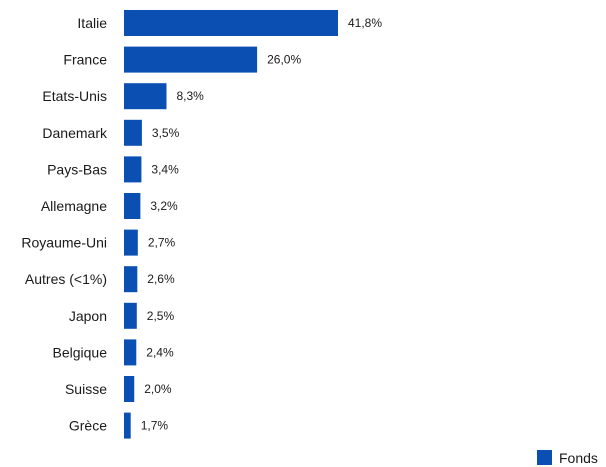 The image size is (606, 467). Describe the element at coordinates (88, 426) in the screenshot. I see `category-label-gr-ce: Grèce` at that location.